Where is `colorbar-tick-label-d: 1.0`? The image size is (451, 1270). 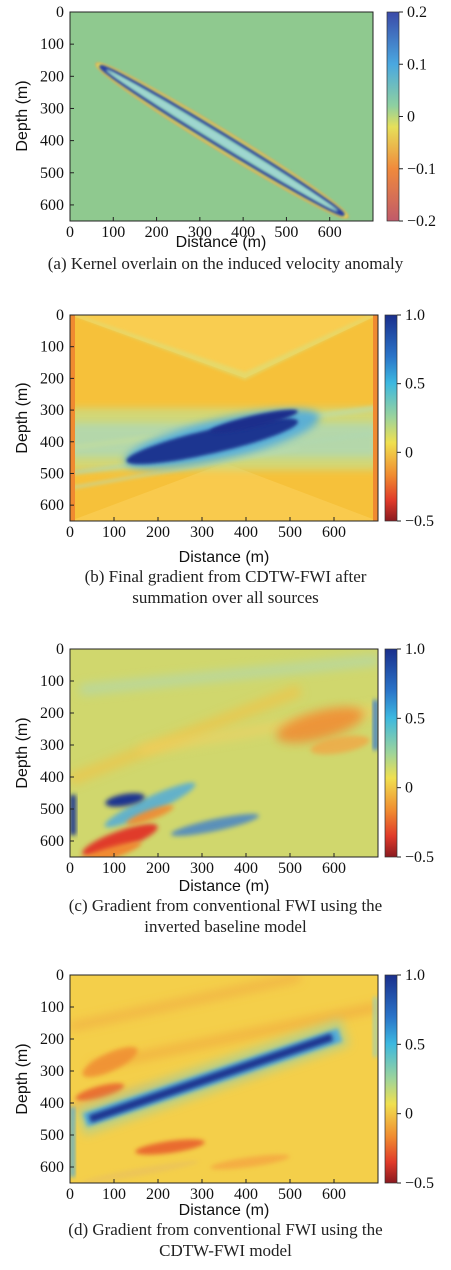
colorbar-tick-label-d: 1.0 is located at coordinates (415, 975).